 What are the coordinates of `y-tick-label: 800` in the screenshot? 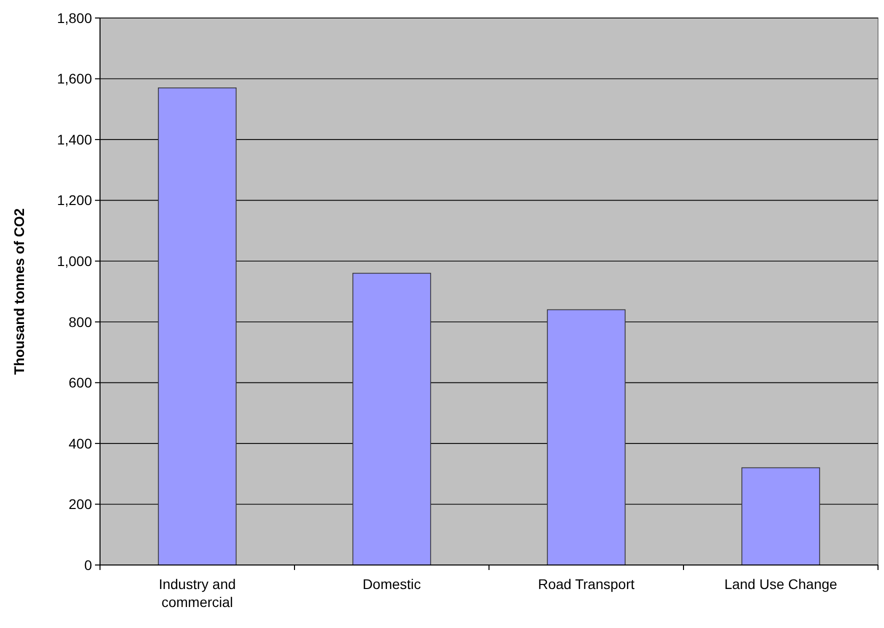 It's located at (80, 322).